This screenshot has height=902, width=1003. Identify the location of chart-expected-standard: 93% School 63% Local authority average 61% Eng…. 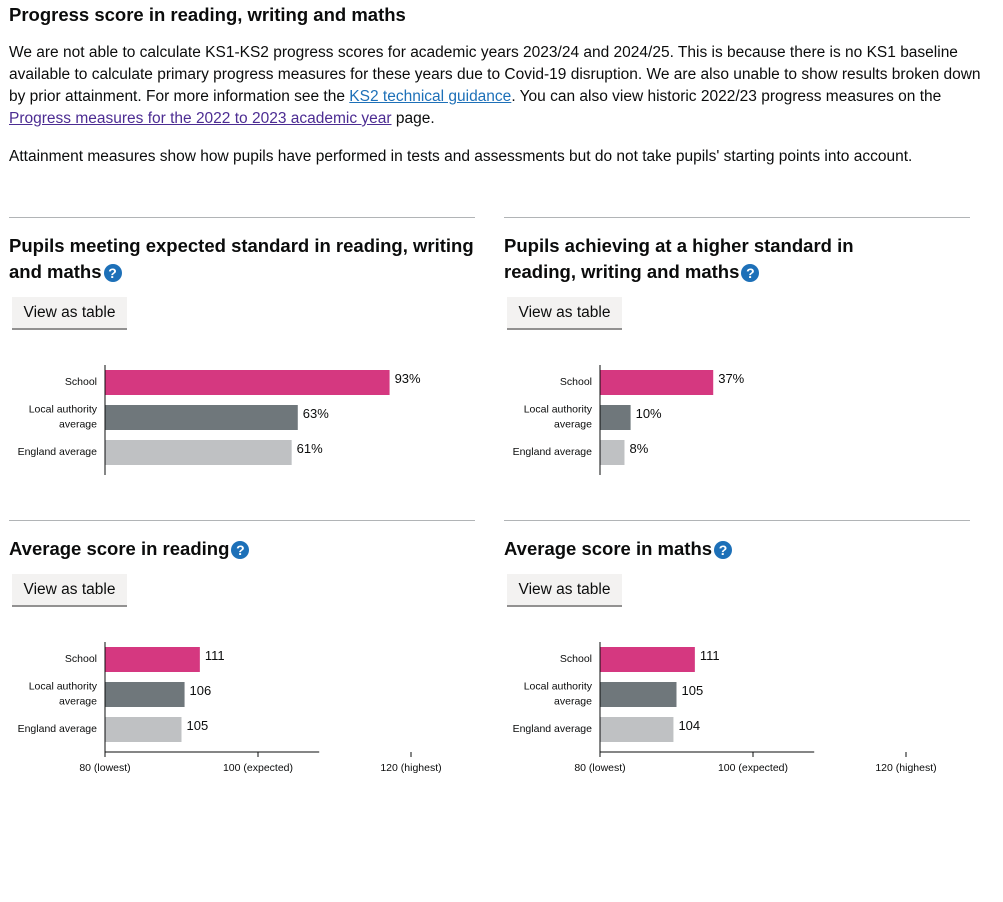
(219, 420).